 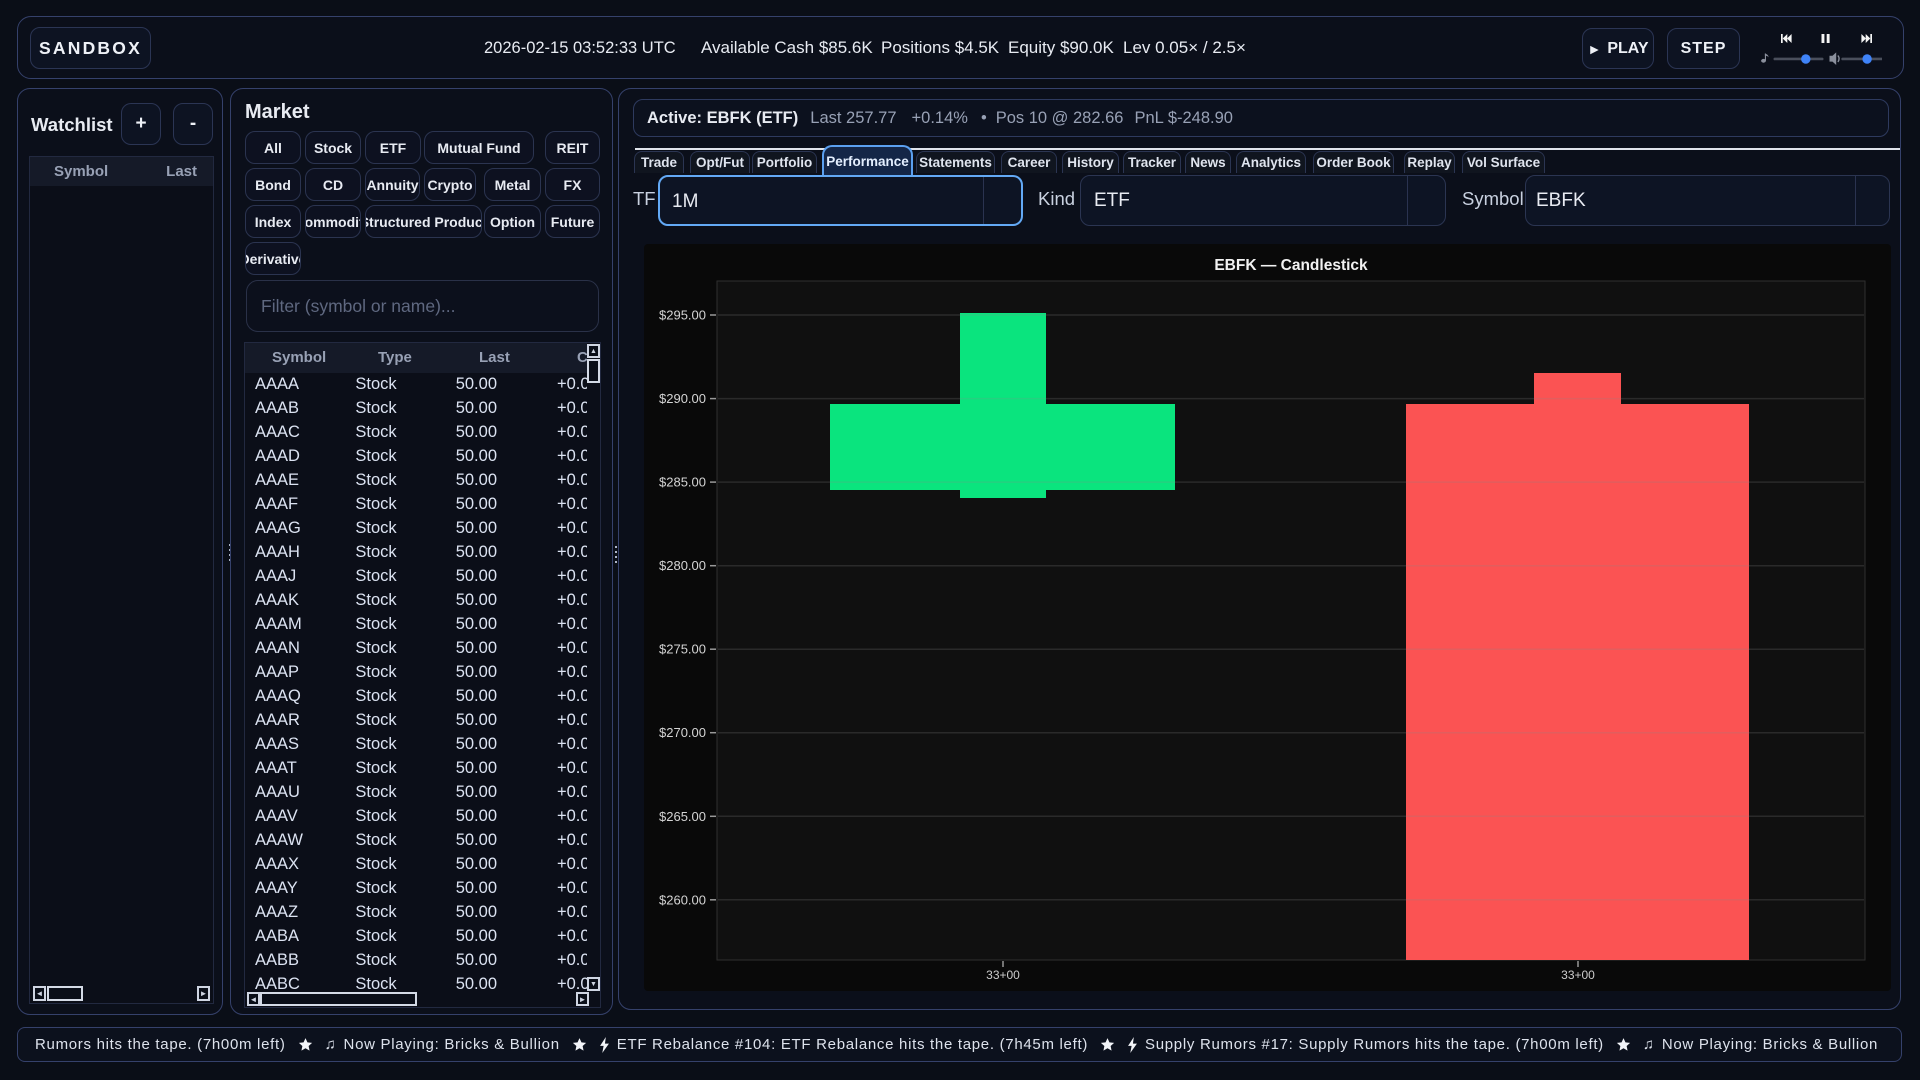 What do you see at coordinates (682, 816) in the screenshot?
I see `svg-text: $265.00` at bounding box center [682, 816].